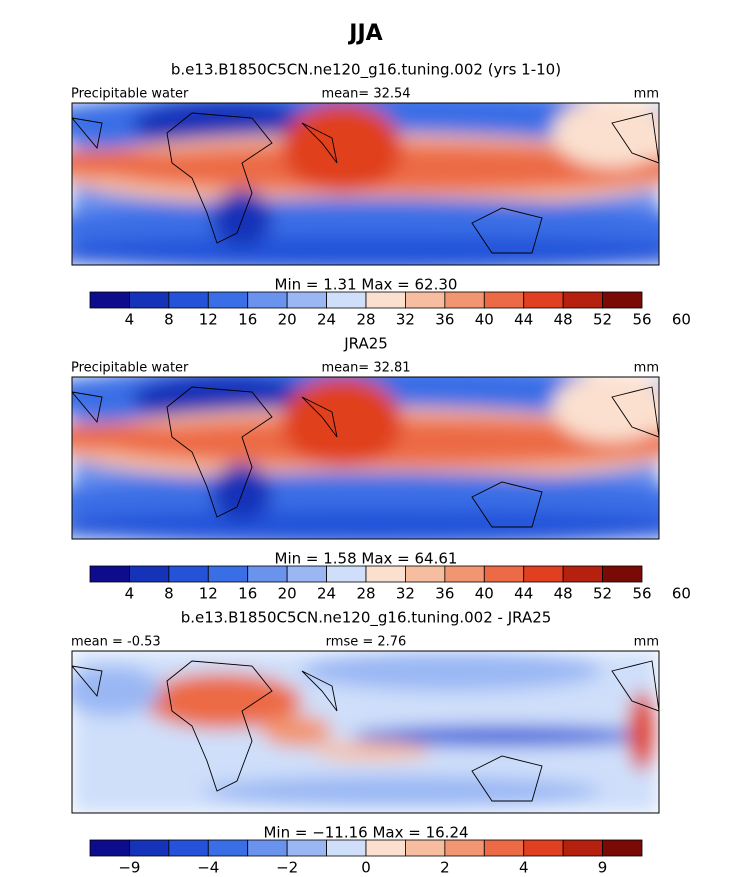 Image resolution: width=733 pixels, height=877 pixels. Describe the element at coordinates (405, 320) in the screenshot. I see `colorbar-label: 32` at that location.